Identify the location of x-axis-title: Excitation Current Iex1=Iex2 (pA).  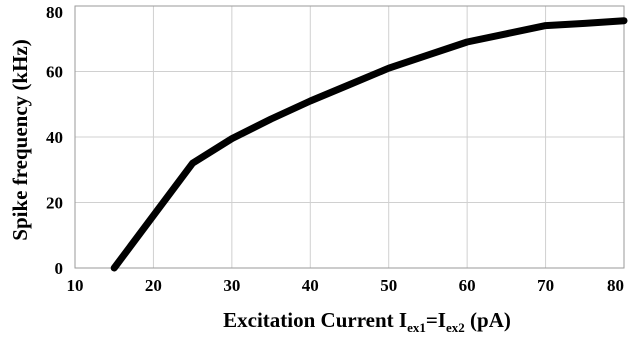
(367, 321).